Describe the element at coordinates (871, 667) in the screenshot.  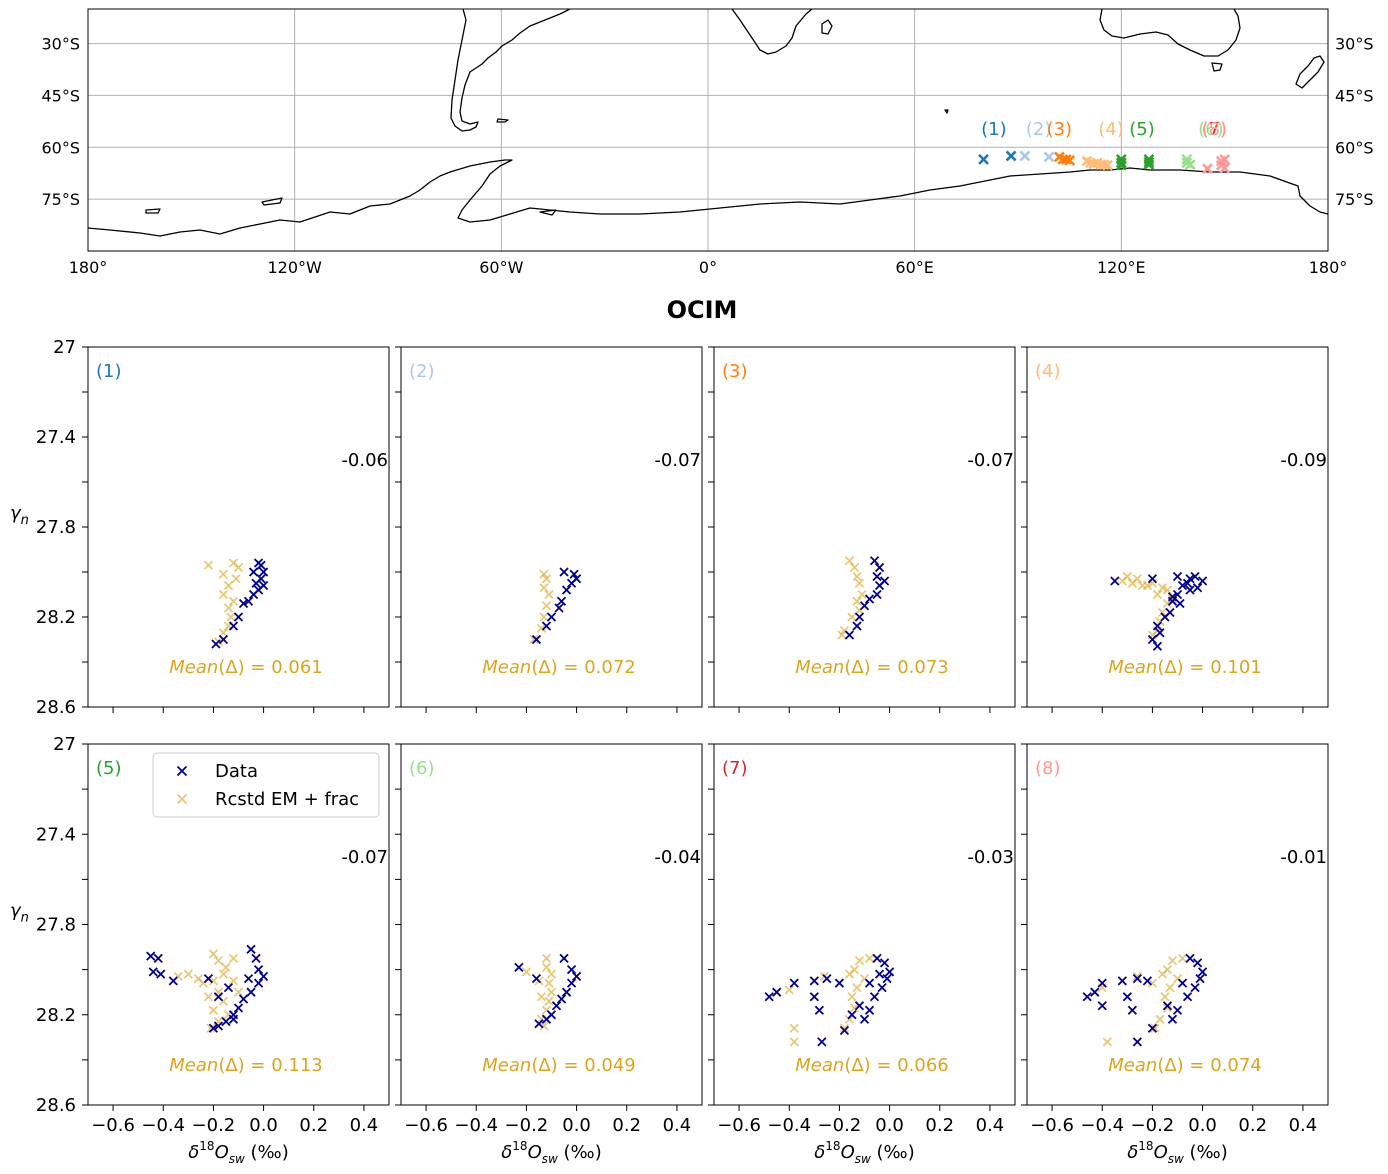
I see `mean-delta-label: Mean(Δ) = 0.073` at that location.